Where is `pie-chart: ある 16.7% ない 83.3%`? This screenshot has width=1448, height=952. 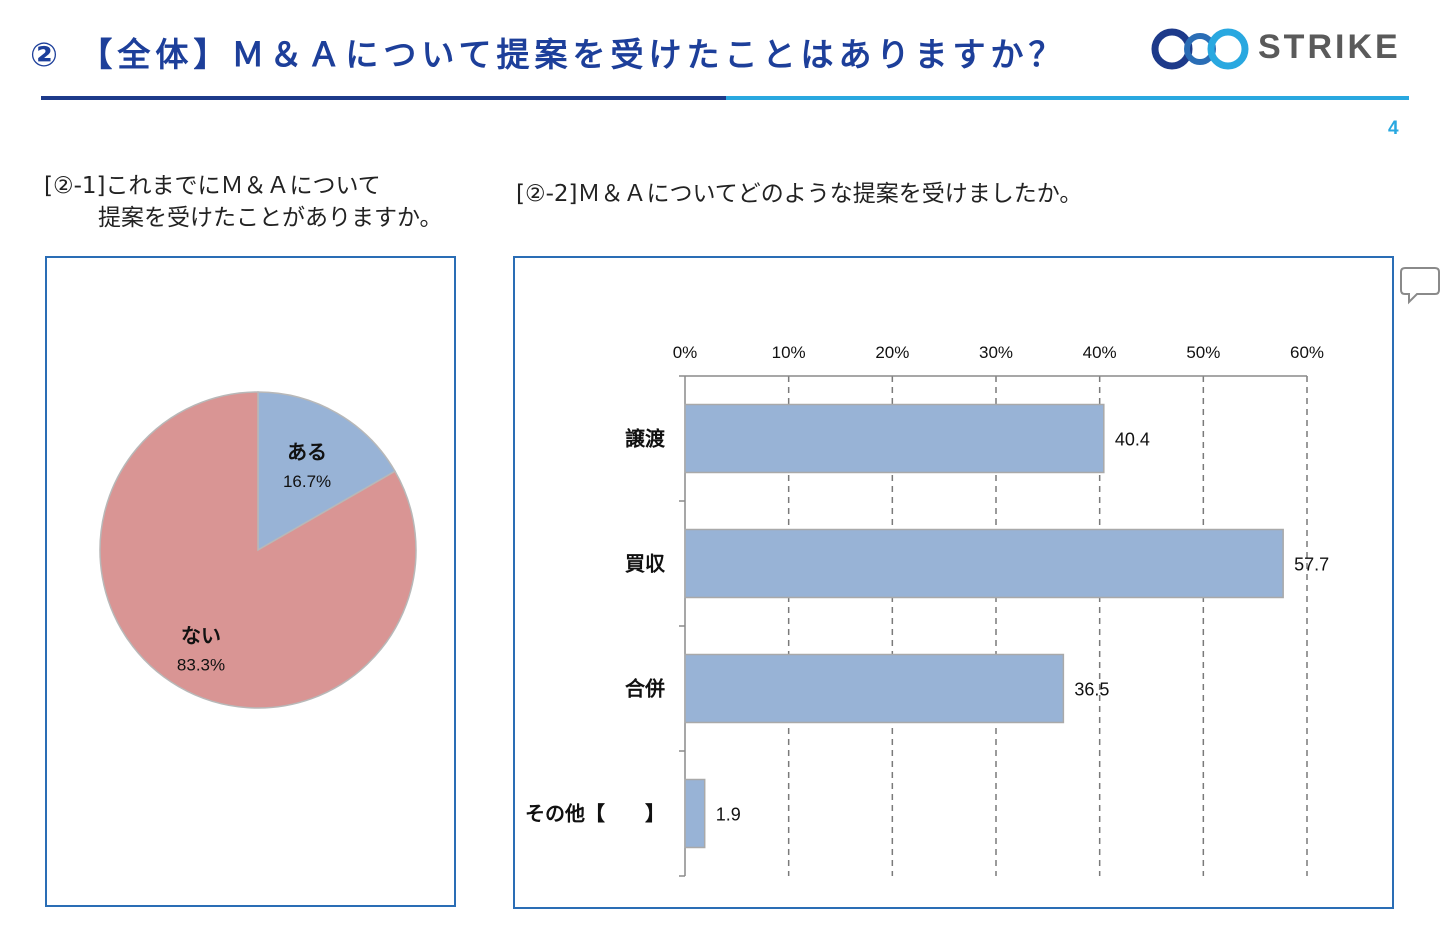
pie-chart: ある 16.7% ない 83.3% is located at coordinates (258, 550).